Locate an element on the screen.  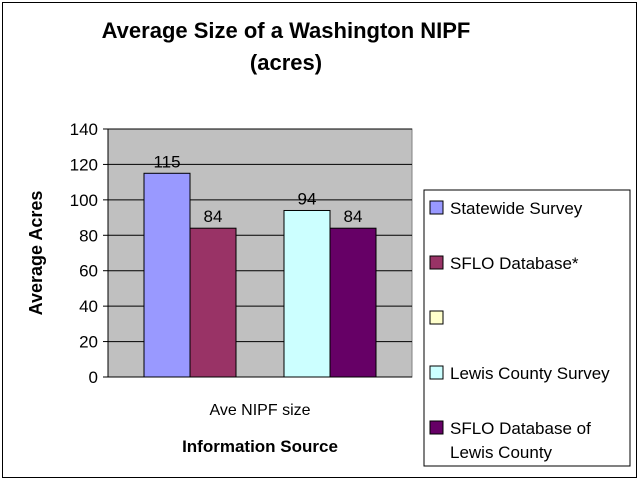
y-tick-label: 40 is located at coordinates (88, 306).